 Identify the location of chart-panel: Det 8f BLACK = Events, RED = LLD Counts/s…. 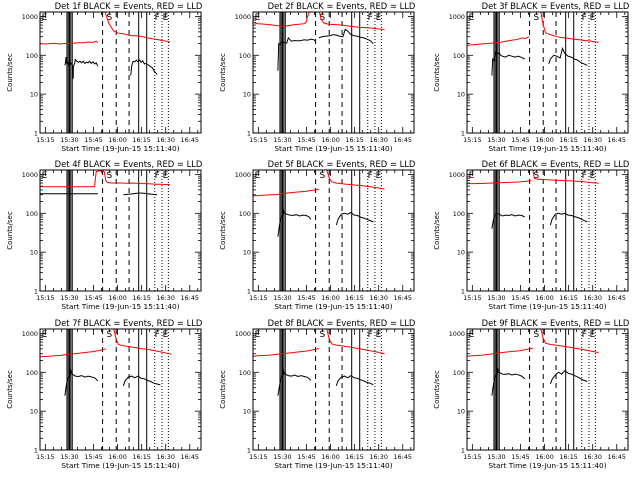
(317, 394).